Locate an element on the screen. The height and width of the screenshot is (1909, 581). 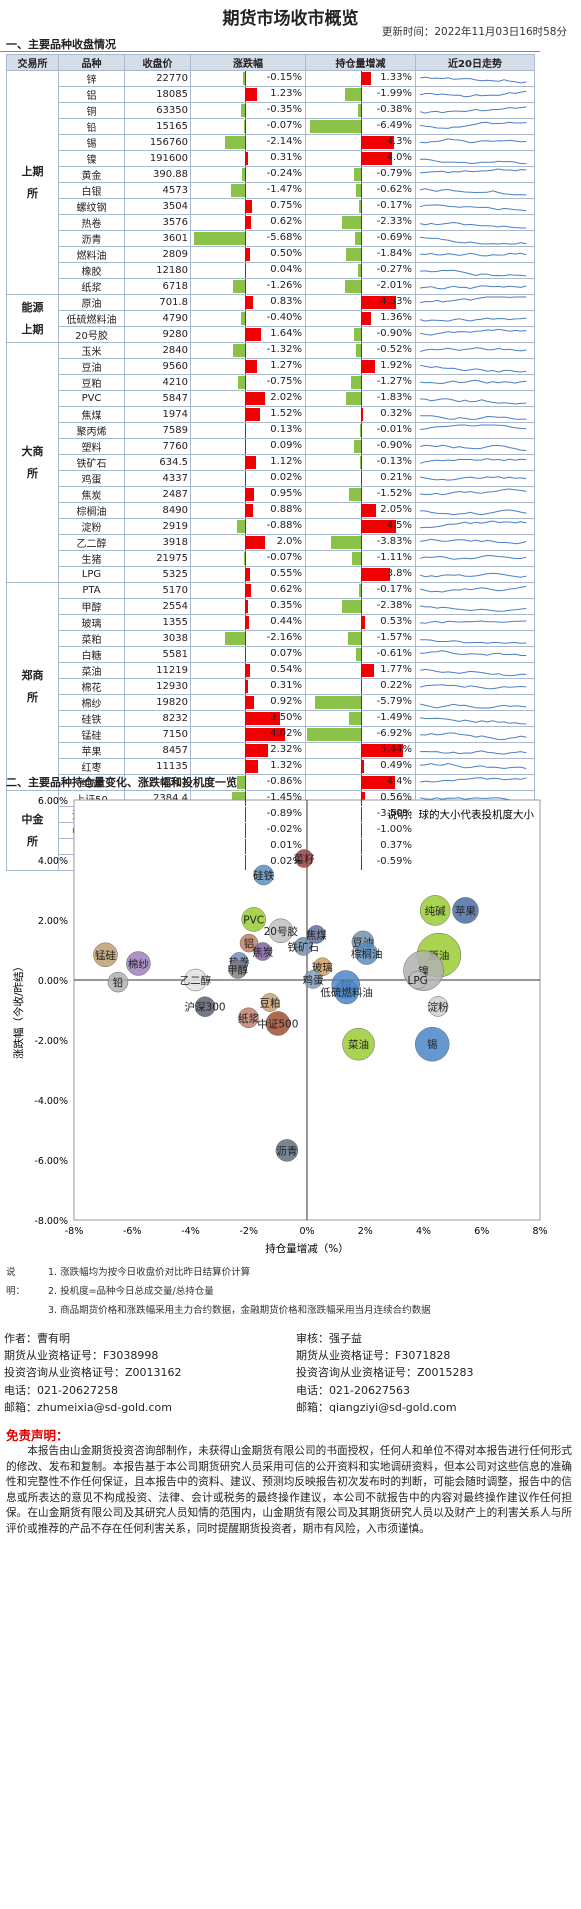
close-price: 19820 is located at coordinates (157, 702).